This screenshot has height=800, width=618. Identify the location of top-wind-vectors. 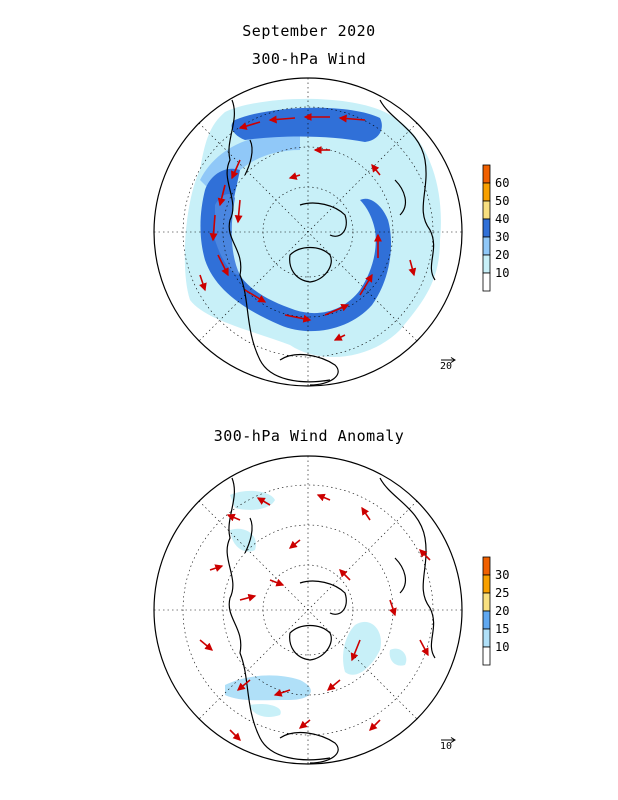
(308, 227).